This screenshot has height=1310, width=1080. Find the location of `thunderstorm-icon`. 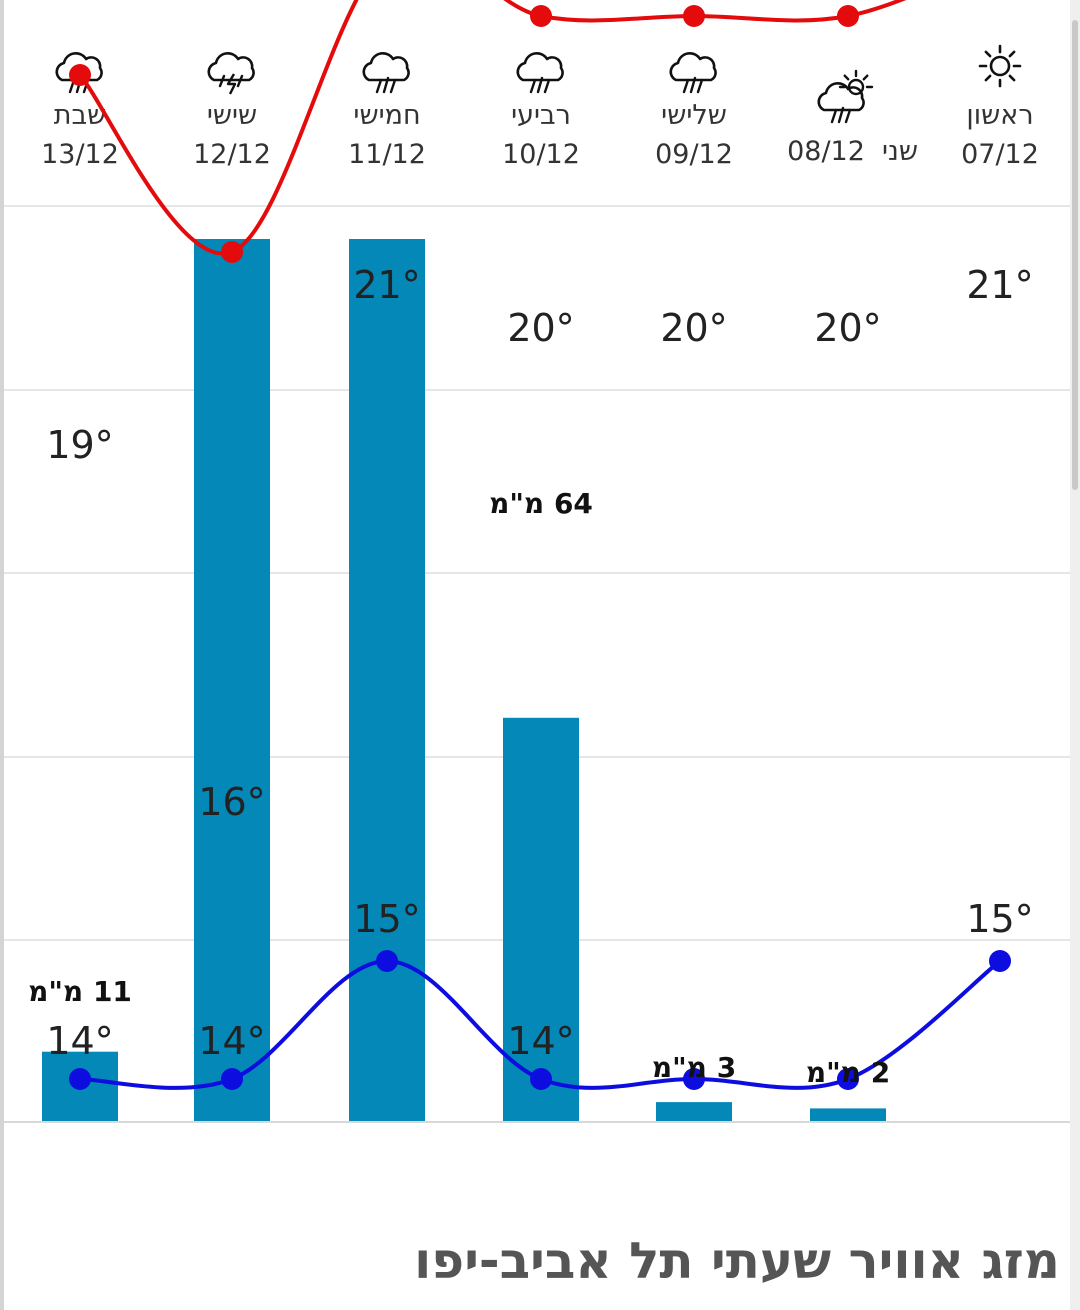

thunderstorm-icon is located at coordinates (231, 73).